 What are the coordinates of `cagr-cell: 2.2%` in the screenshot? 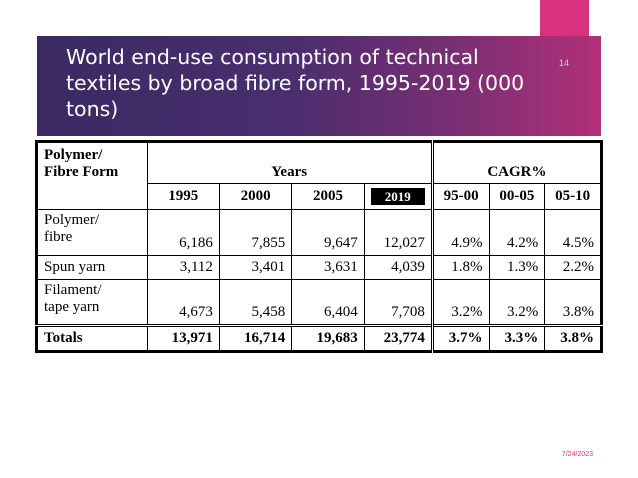 It's located at (573, 267).